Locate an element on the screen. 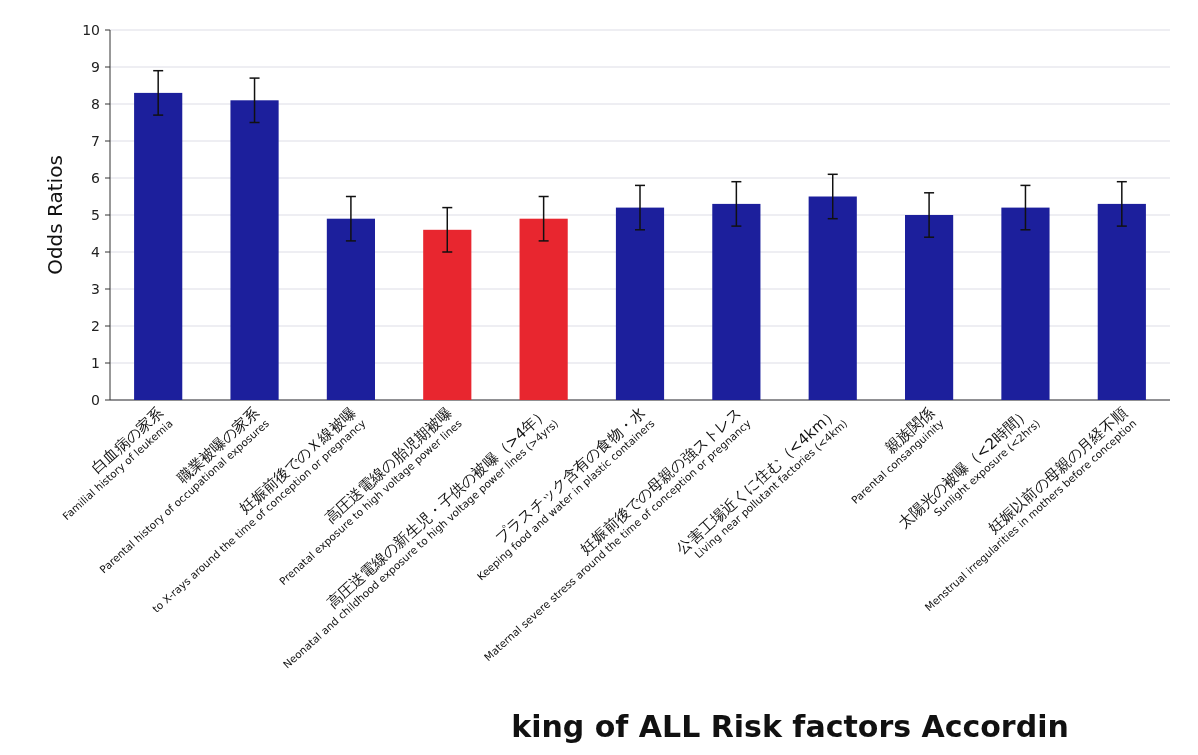 The height and width of the screenshot is (755, 1198). text: king of ALL Risk factors Accordin is located at coordinates (790, 726).